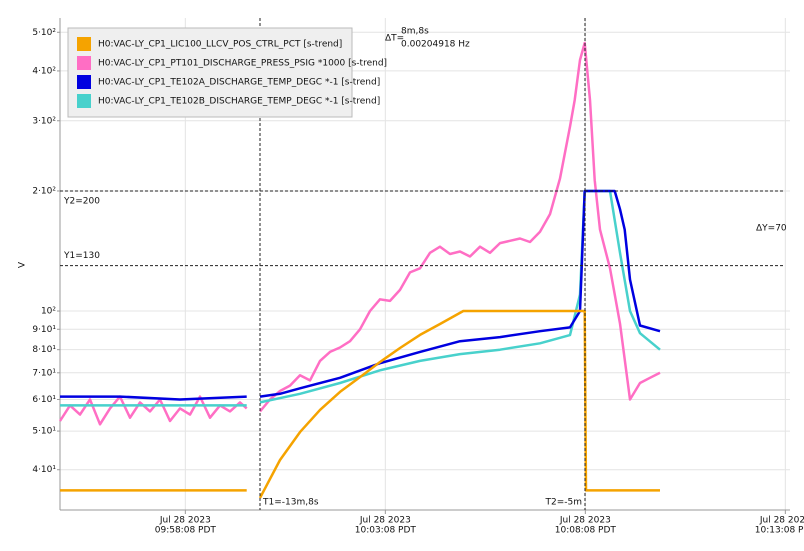  I want to click on y-tick-label: 4·10¹, so click(44, 470).